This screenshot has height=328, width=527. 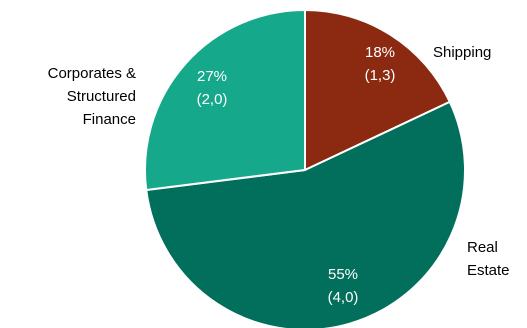 What do you see at coordinates (380, 52) in the screenshot?
I see `slice-value-label: 18%` at bounding box center [380, 52].